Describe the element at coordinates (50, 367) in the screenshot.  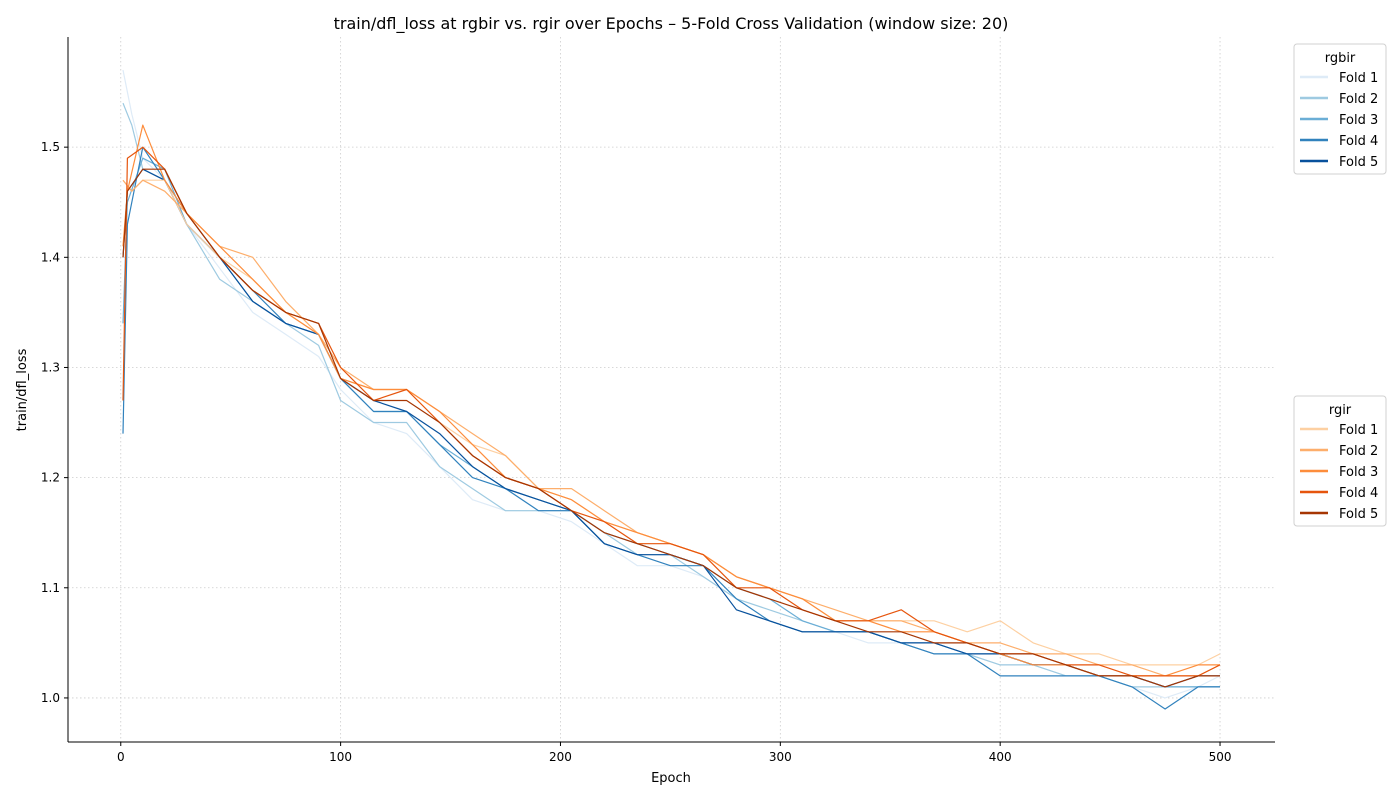
I see `y-tick-label: 1.3` at that location.